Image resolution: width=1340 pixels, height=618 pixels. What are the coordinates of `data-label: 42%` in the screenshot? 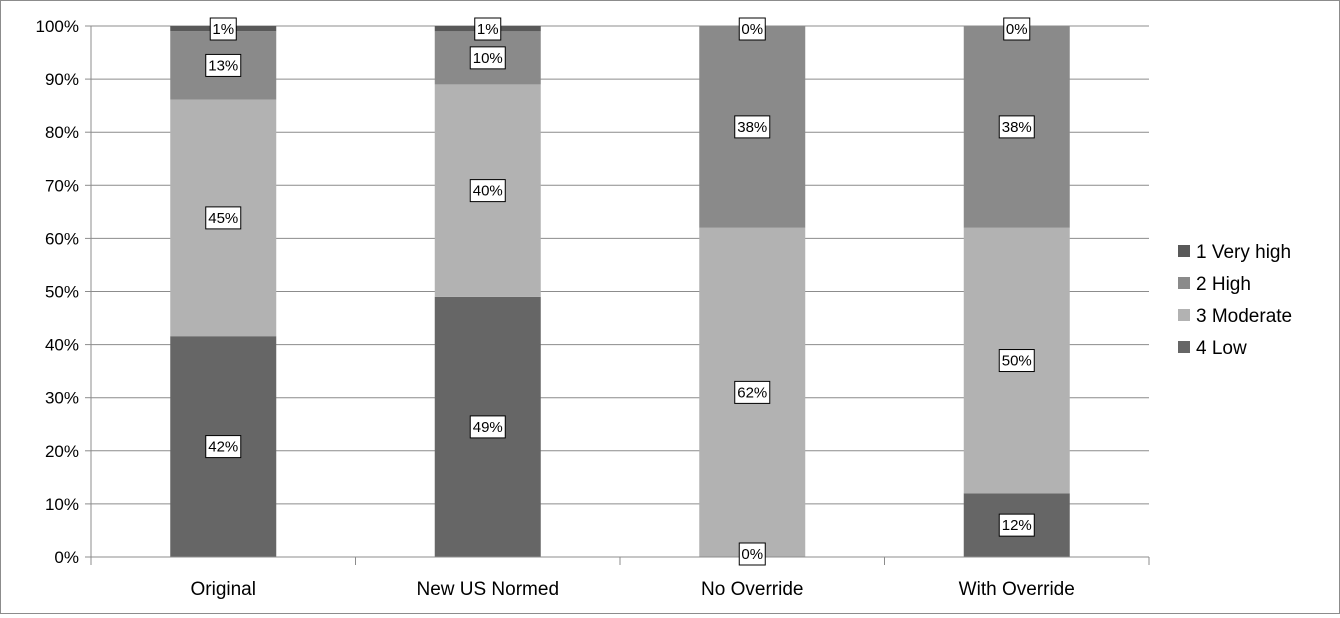 It's located at (223, 447).